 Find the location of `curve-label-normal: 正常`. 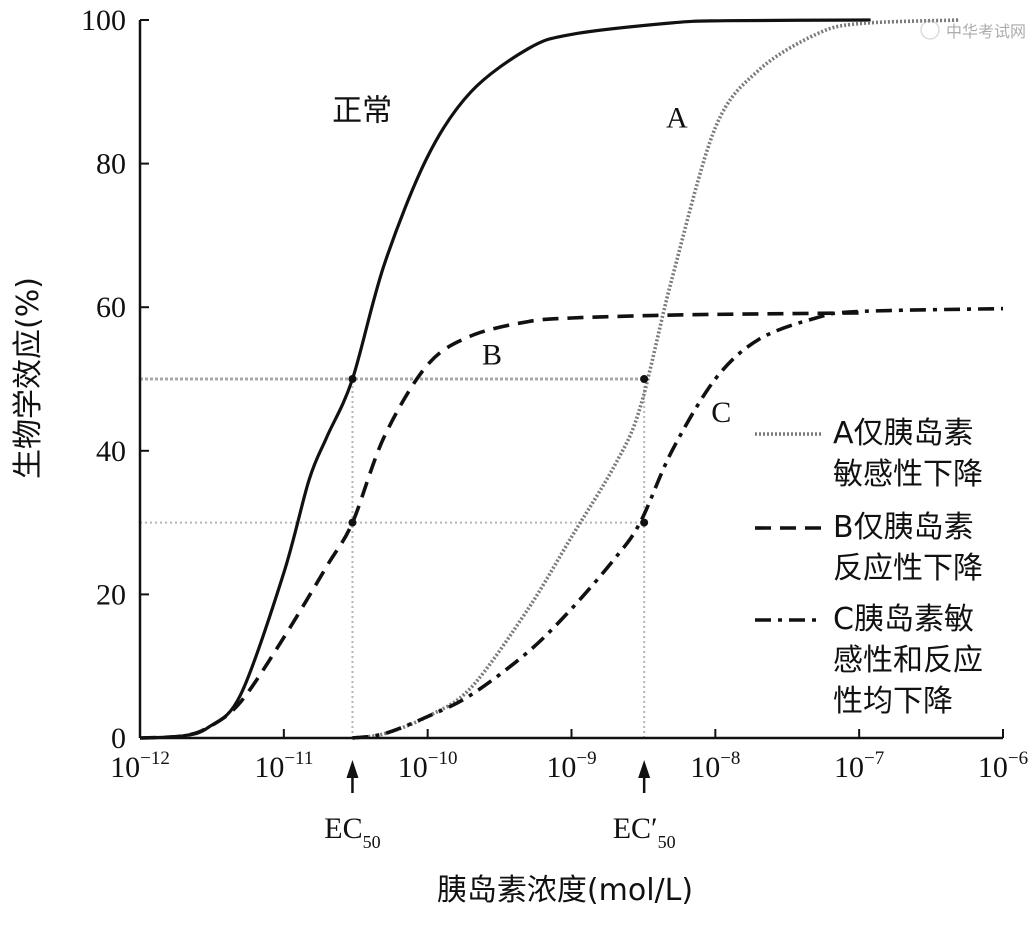

curve-label-normal: 正常 is located at coordinates (362, 111).